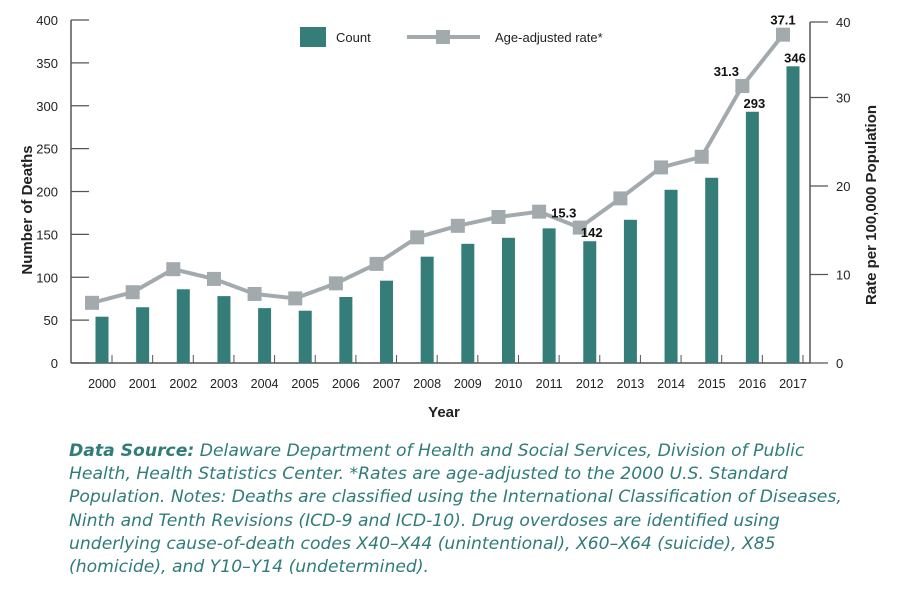  What do you see at coordinates (132, 451) in the screenshot?
I see `caption-label: Data Source:` at bounding box center [132, 451].